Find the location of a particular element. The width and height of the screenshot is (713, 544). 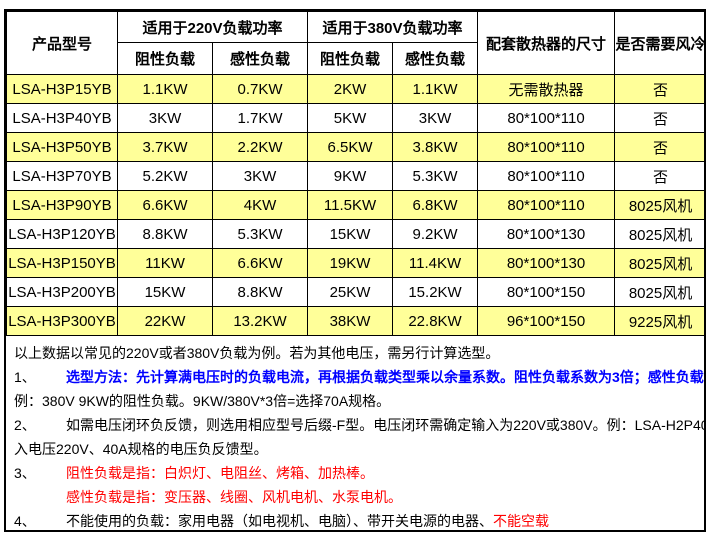

resistive-380-cell: 19KW is located at coordinates (350, 263).